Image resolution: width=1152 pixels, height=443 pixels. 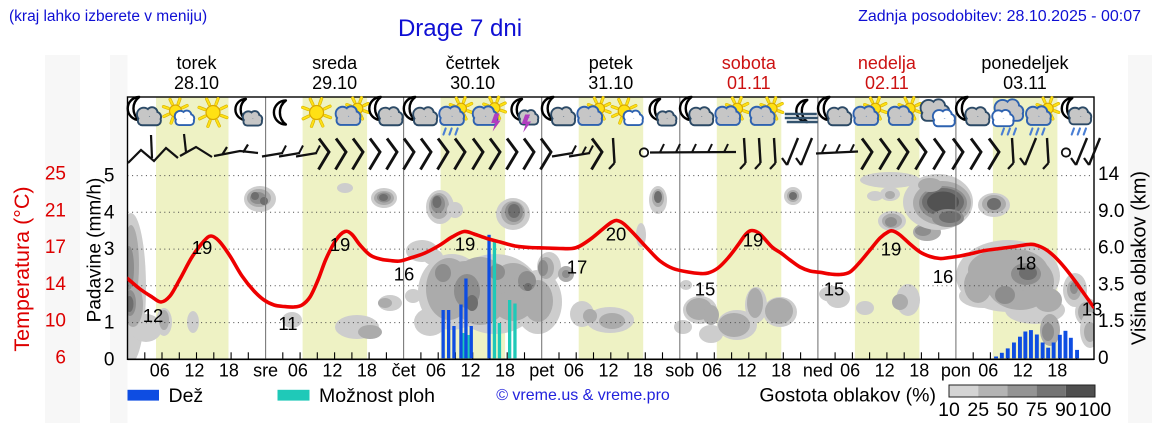 I want to click on svg-text: 03.11, so click(x=1025, y=83).